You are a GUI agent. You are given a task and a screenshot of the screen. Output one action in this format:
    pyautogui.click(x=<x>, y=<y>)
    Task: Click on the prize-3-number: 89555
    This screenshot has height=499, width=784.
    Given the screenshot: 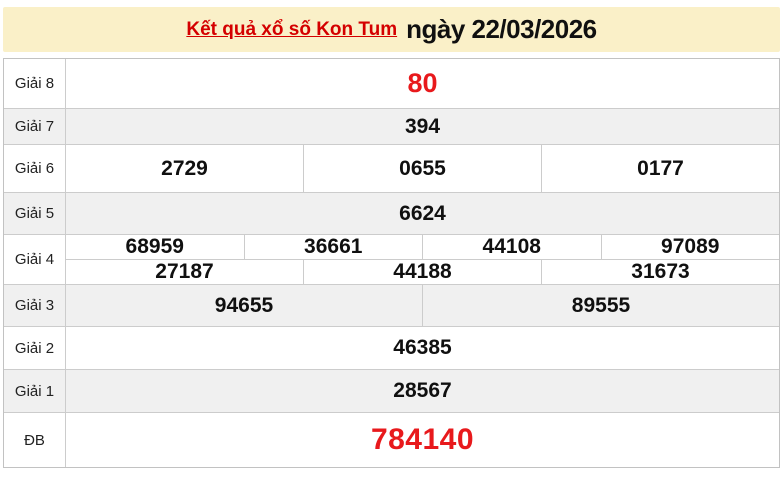 What is the action you would take?
    pyautogui.click(x=600, y=305)
    